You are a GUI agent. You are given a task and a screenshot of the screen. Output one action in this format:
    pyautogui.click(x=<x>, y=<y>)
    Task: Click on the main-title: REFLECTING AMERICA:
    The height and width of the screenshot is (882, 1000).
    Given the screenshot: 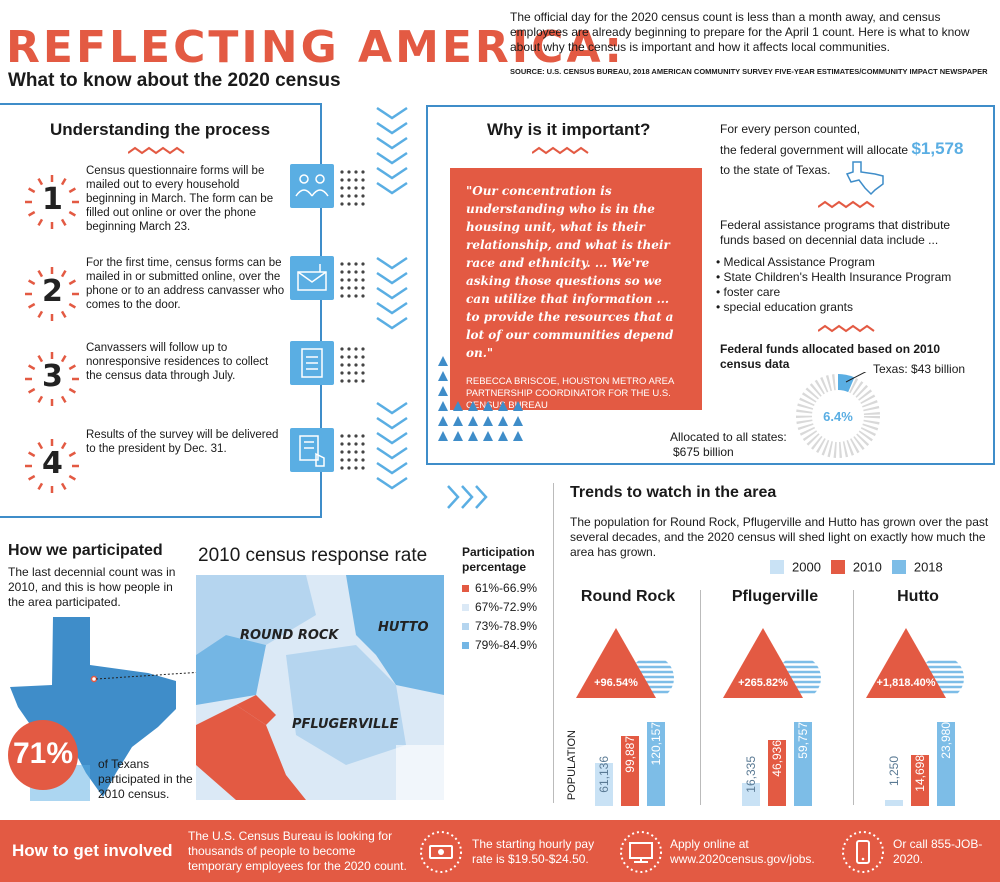 What is the action you would take?
    pyautogui.click(x=315, y=47)
    